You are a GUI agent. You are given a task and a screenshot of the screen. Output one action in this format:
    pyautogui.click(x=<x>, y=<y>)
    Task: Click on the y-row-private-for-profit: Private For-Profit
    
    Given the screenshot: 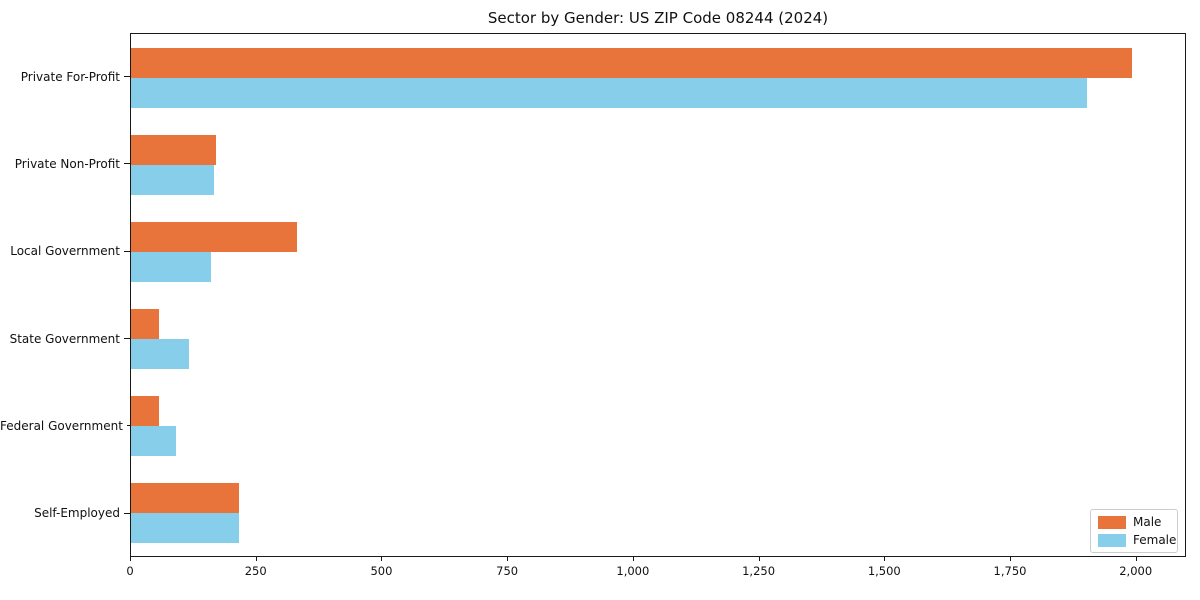 What is the action you would take?
    pyautogui.click(x=65, y=76)
    